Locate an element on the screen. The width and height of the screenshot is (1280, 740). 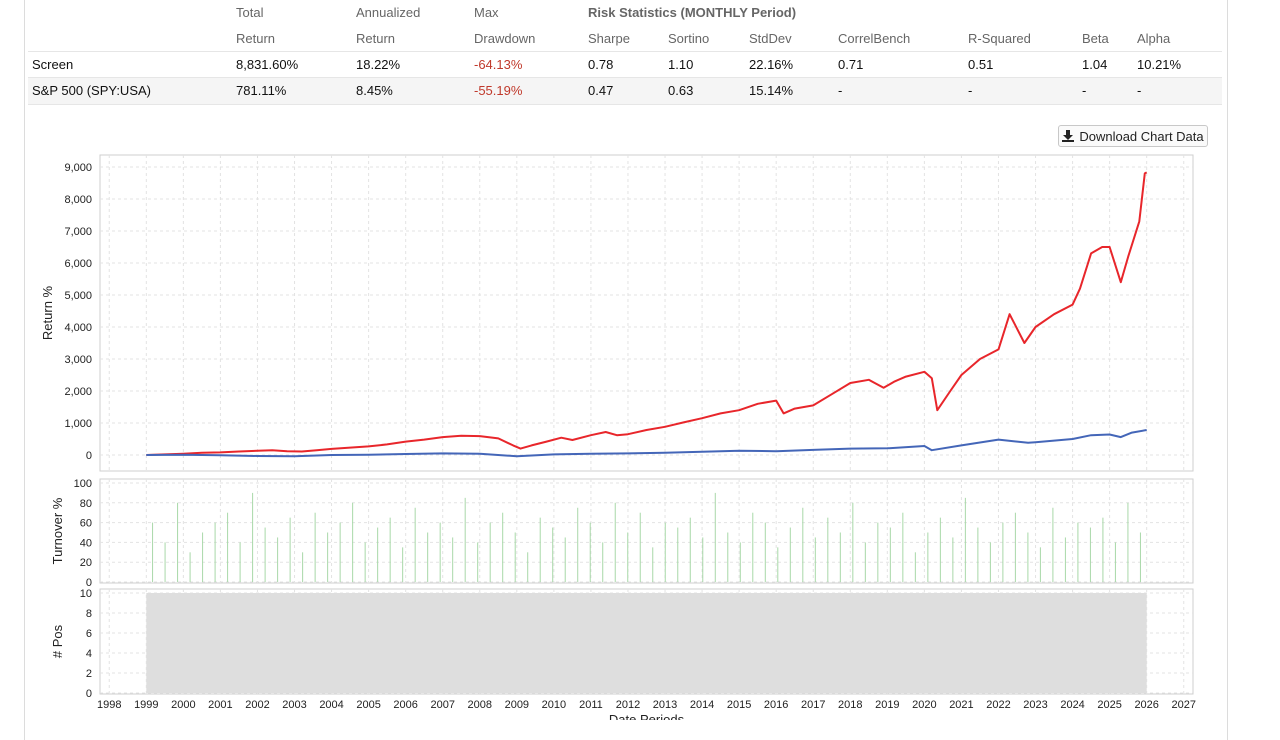
beta-value: 1.04 is located at coordinates (1095, 64).